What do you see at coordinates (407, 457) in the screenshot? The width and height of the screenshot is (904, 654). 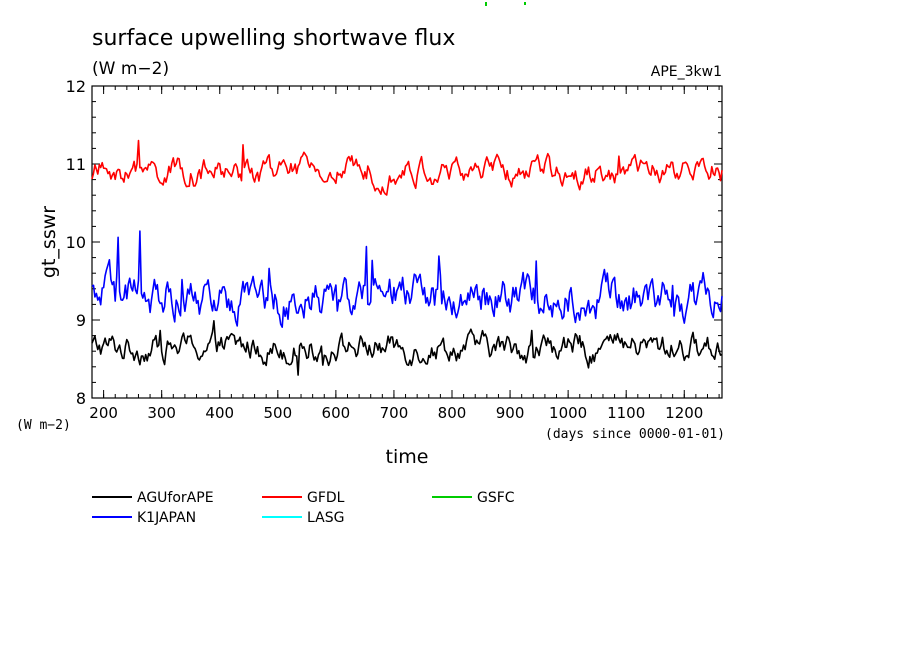 I see `x-axis-label: time` at bounding box center [407, 457].